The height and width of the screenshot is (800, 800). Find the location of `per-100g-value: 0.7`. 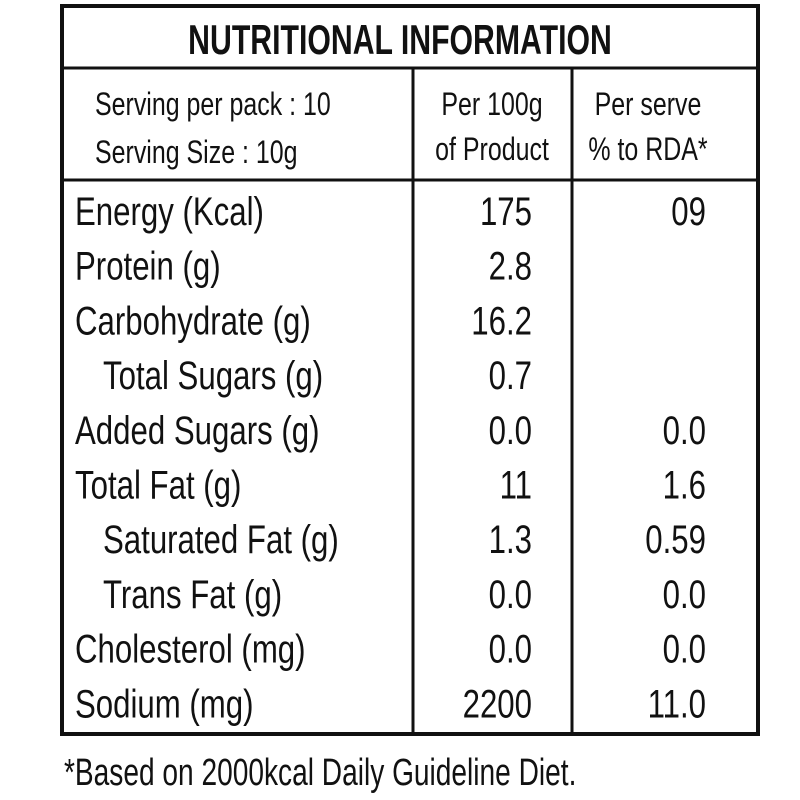

per-100g-value: 0.7 is located at coordinates (510, 375).